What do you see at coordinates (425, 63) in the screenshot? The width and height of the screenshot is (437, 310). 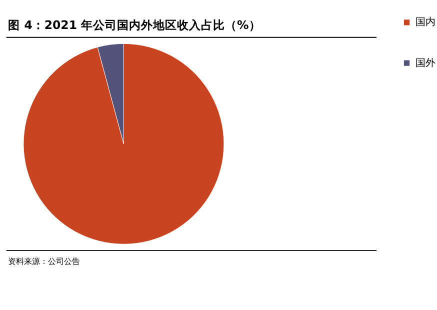 I see `legend-label: 国外` at bounding box center [425, 63].